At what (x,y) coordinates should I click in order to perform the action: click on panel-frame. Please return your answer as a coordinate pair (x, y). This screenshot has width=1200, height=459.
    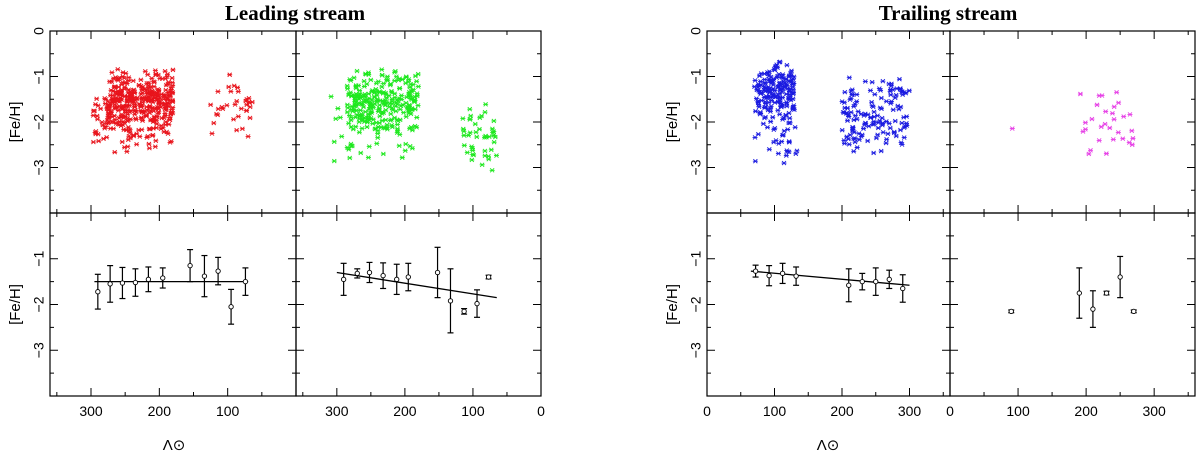
    Looking at the image, I should click on (418, 122).